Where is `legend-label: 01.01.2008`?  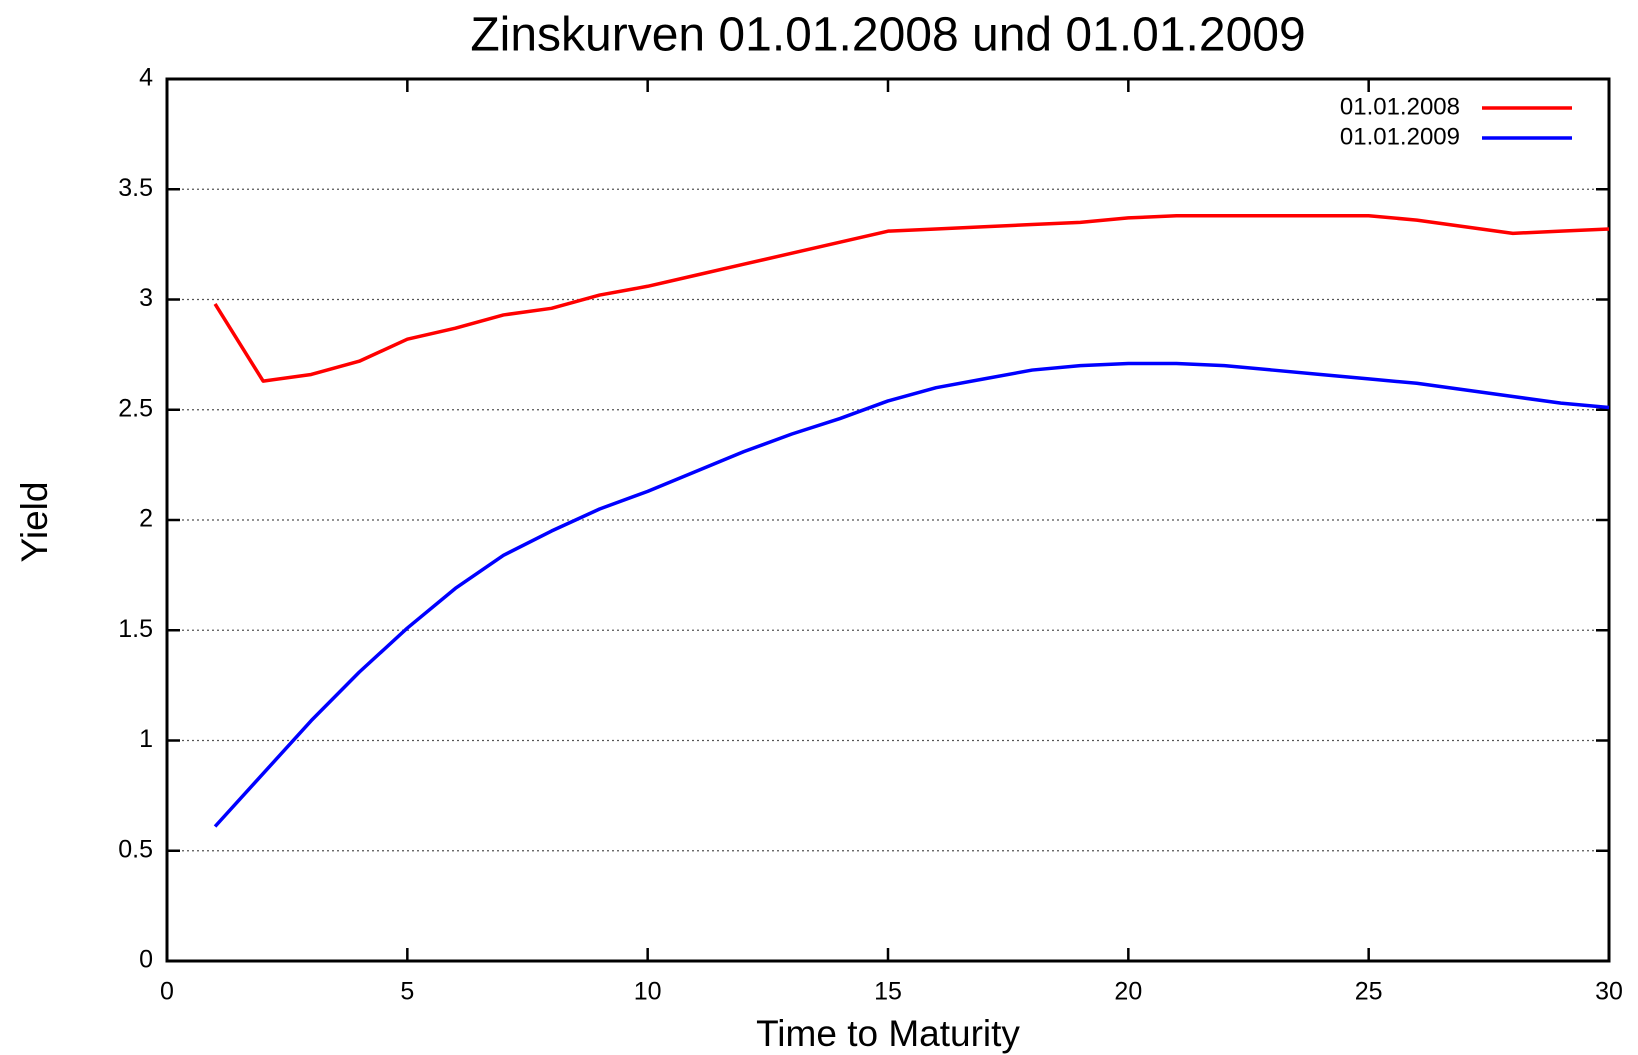
legend-label: 01.01.2008 is located at coordinates (1400, 106).